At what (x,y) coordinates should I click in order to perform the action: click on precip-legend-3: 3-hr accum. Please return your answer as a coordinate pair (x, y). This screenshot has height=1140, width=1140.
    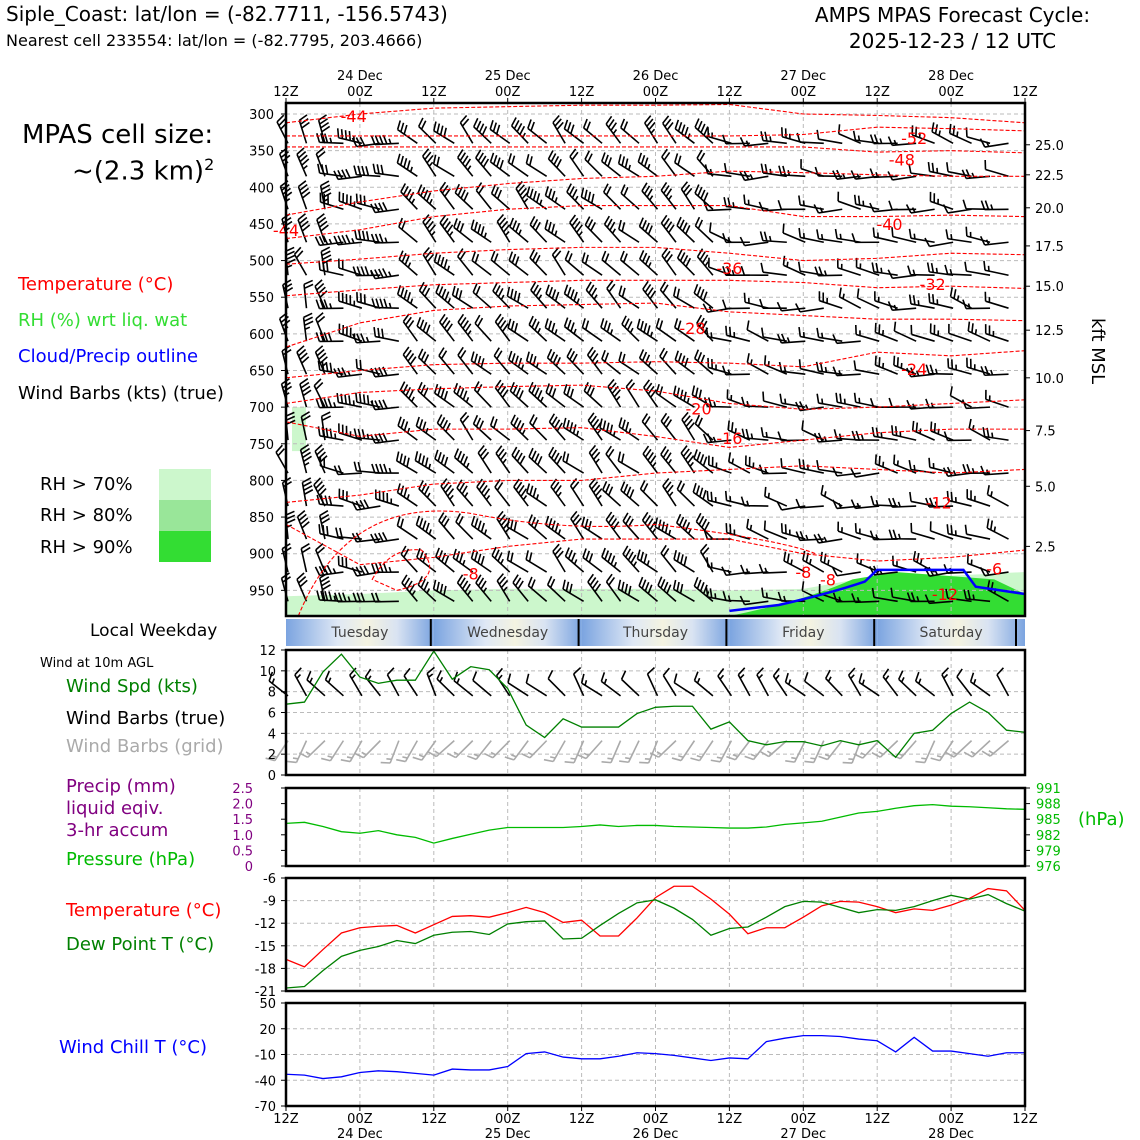
    Looking at the image, I should click on (117, 830).